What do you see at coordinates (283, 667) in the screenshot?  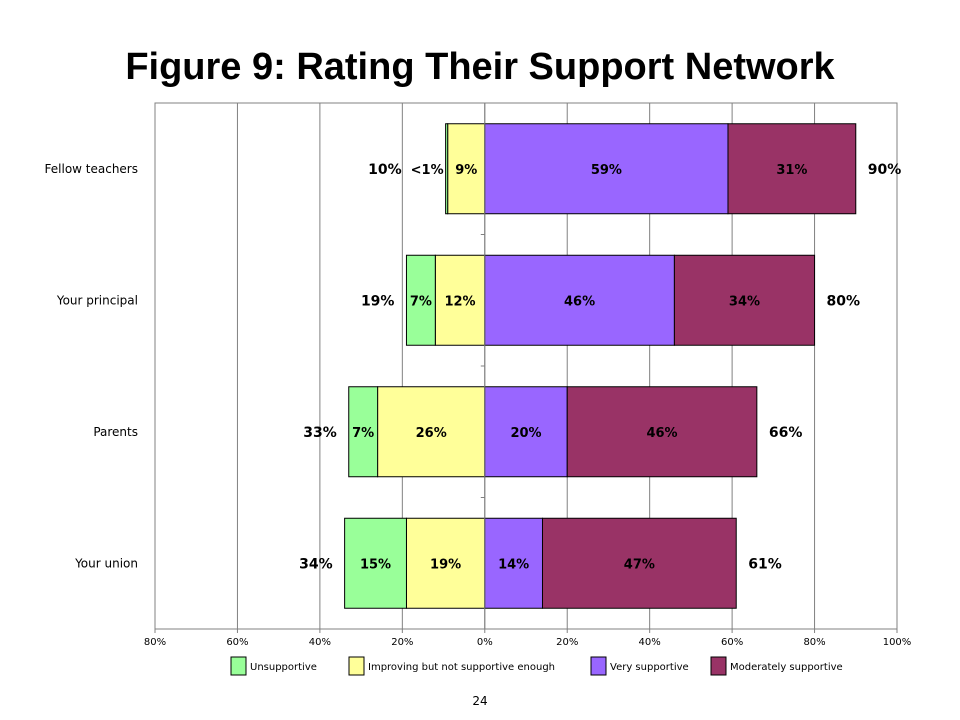 I see `legend-label: Unsupportive` at bounding box center [283, 667].